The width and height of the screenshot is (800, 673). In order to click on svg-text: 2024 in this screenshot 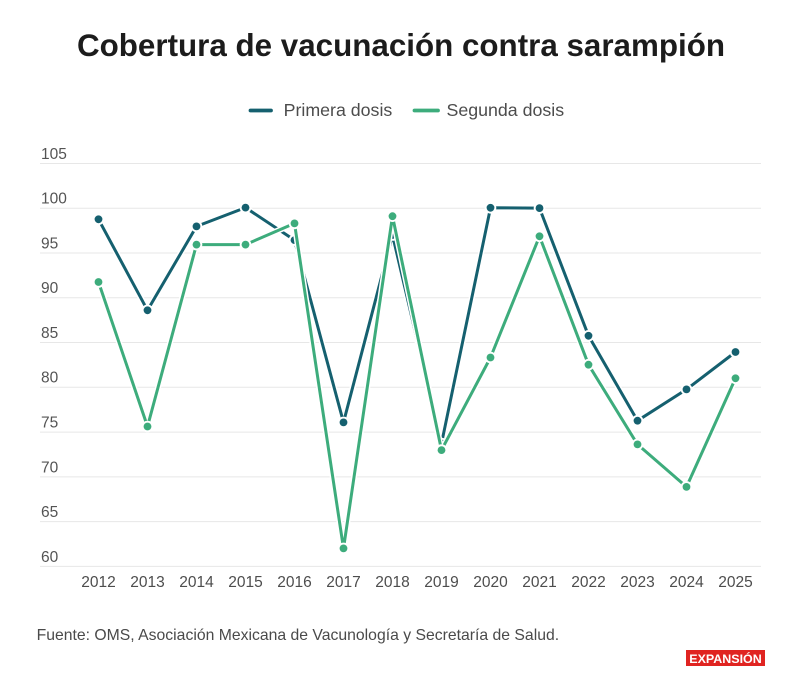, I will do `click(686, 582)`.